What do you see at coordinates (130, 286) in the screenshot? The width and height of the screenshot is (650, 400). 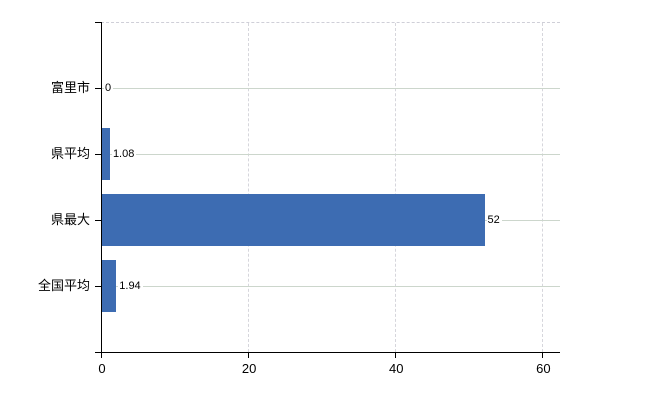 I see `bar-value-label: 1.94` at bounding box center [130, 286].